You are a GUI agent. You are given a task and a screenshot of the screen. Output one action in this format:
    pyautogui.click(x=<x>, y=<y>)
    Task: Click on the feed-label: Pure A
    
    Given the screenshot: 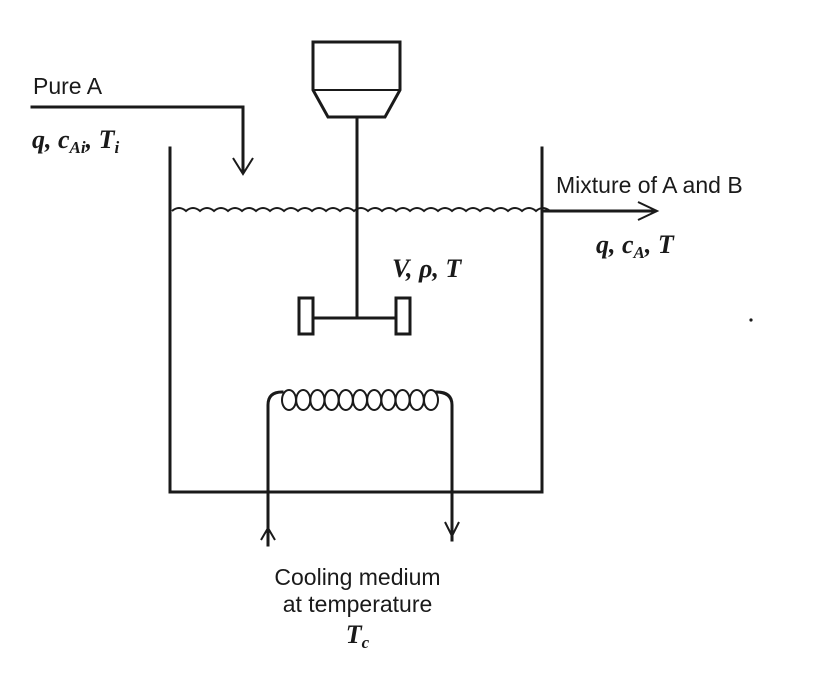 What is the action you would take?
    pyautogui.click(x=68, y=86)
    